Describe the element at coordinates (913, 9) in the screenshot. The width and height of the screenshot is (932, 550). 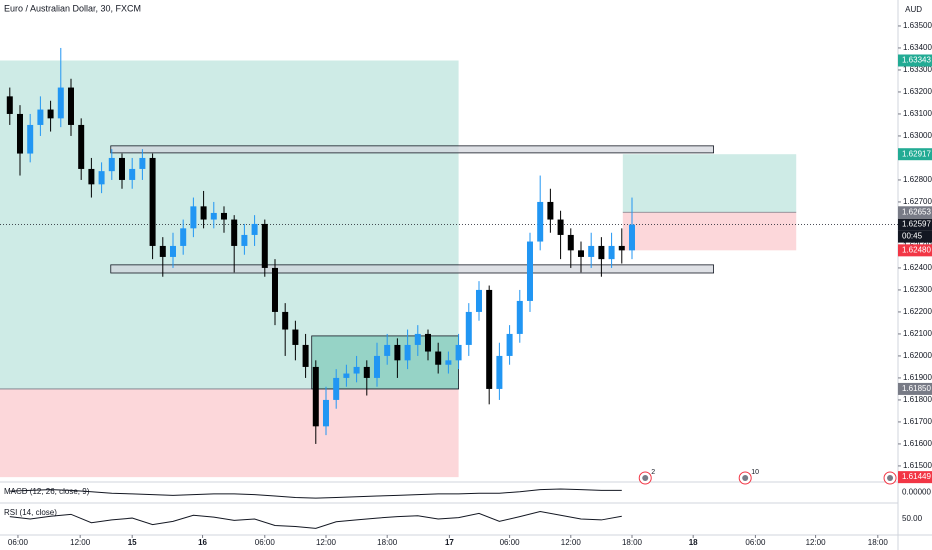
I see `currency: AUD` at that location.